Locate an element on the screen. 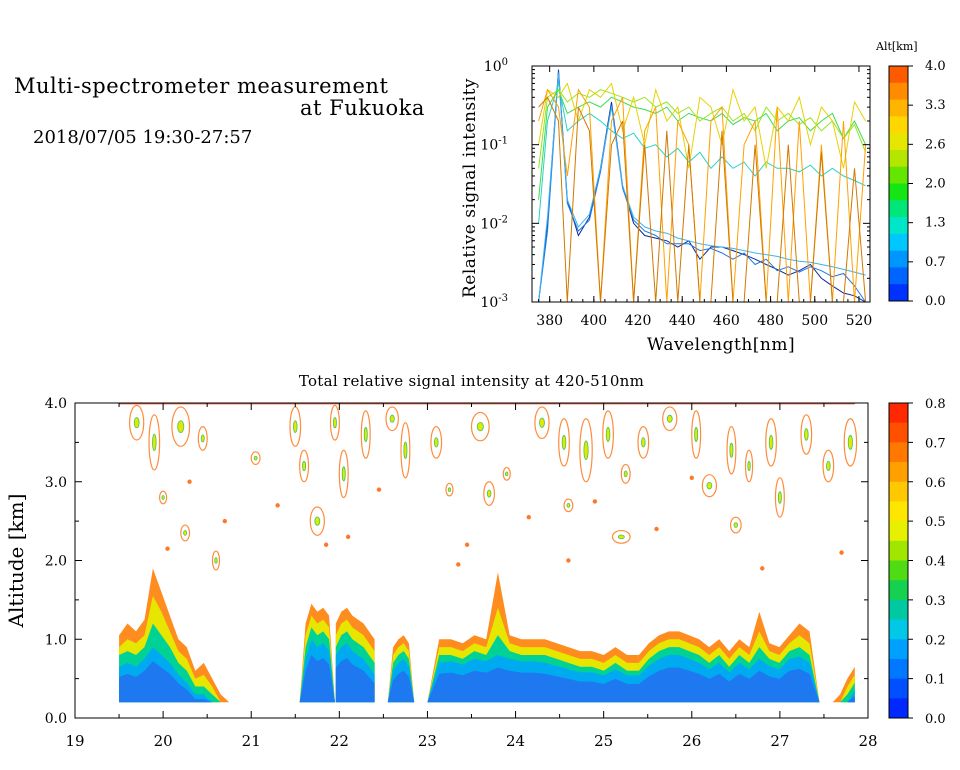 The image size is (960, 770). spectrum-series-group is located at coordinates (702, 185).